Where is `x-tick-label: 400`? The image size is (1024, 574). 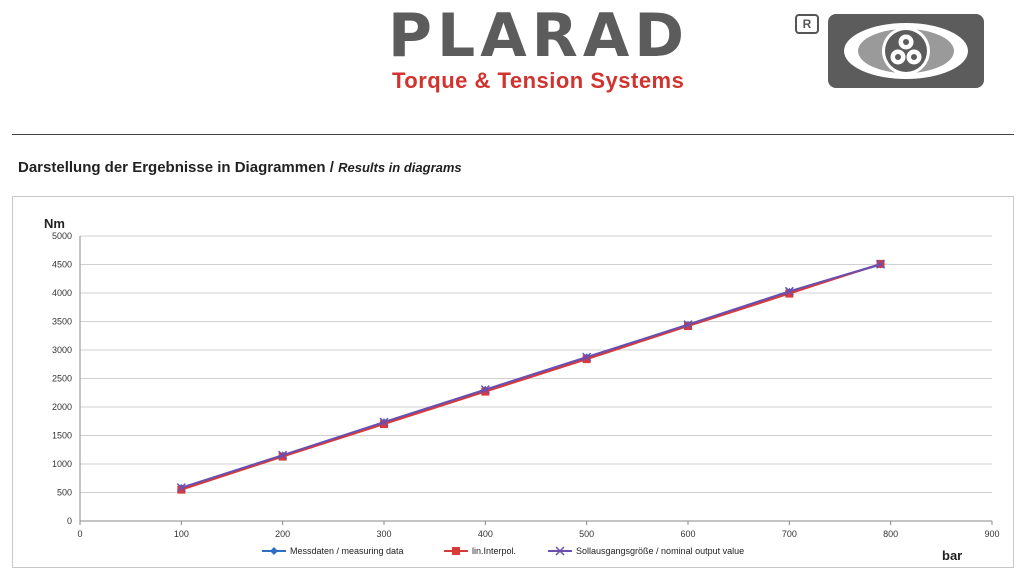
x-tick-label: 400 is located at coordinates (485, 534).